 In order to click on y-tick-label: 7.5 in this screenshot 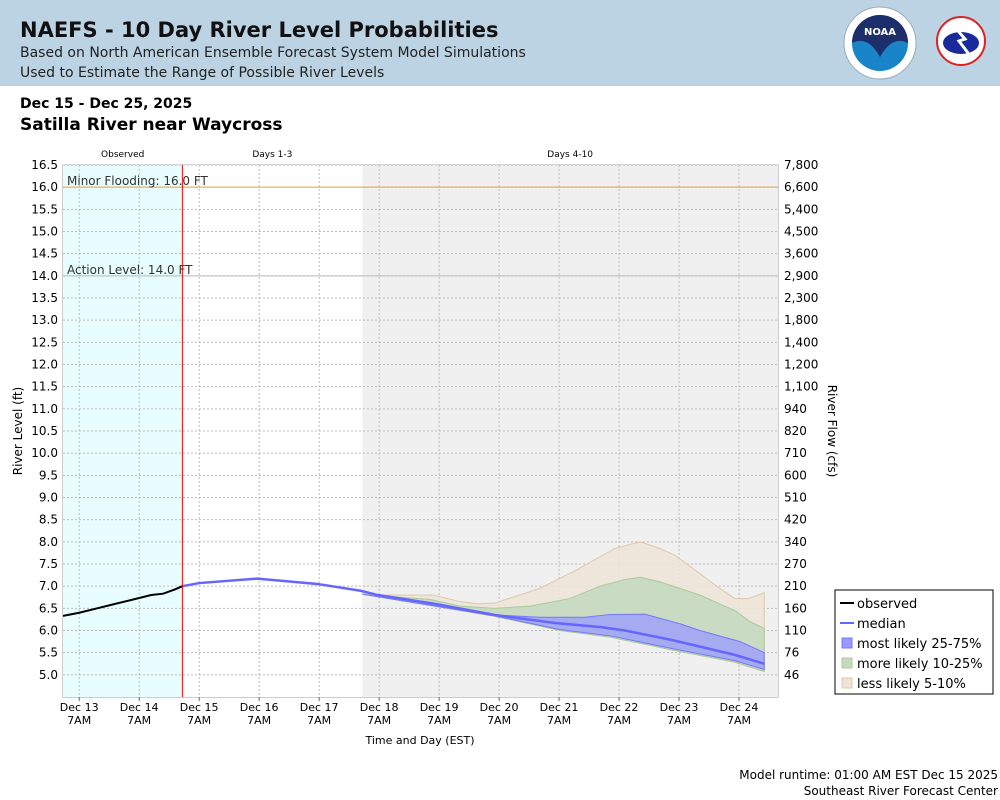, I will do `click(48, 564)`.